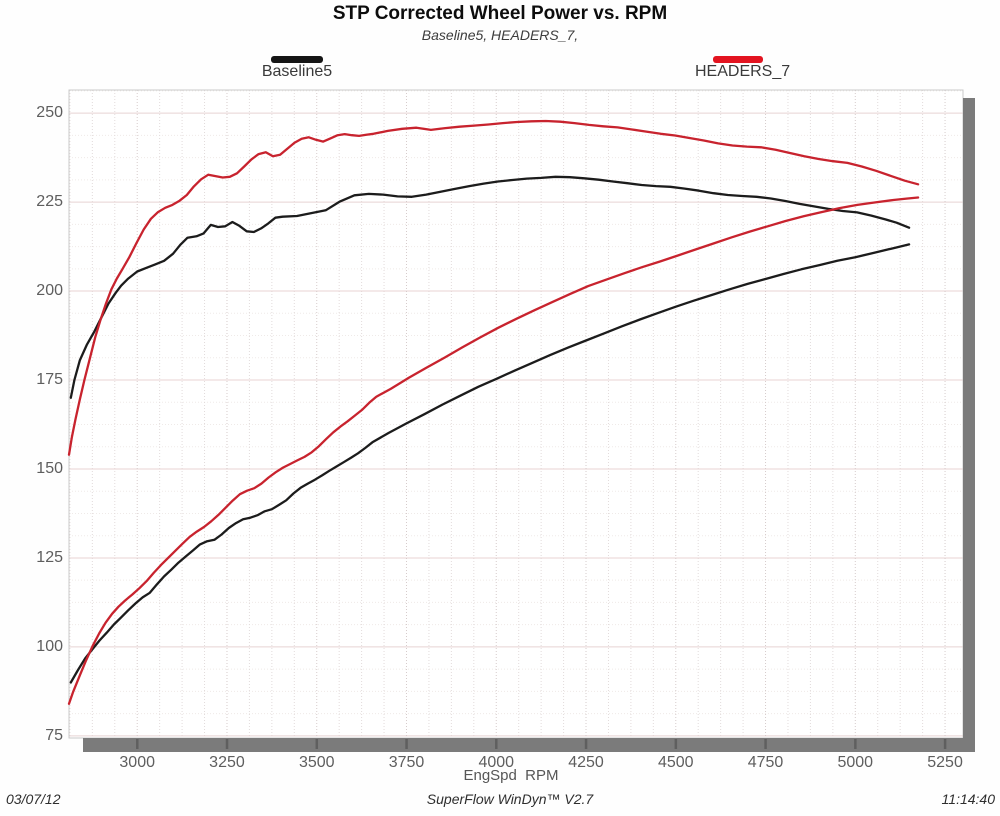 The image size is (1000, 816). I want to click on y-tick-label: 200, so click(49, 291).